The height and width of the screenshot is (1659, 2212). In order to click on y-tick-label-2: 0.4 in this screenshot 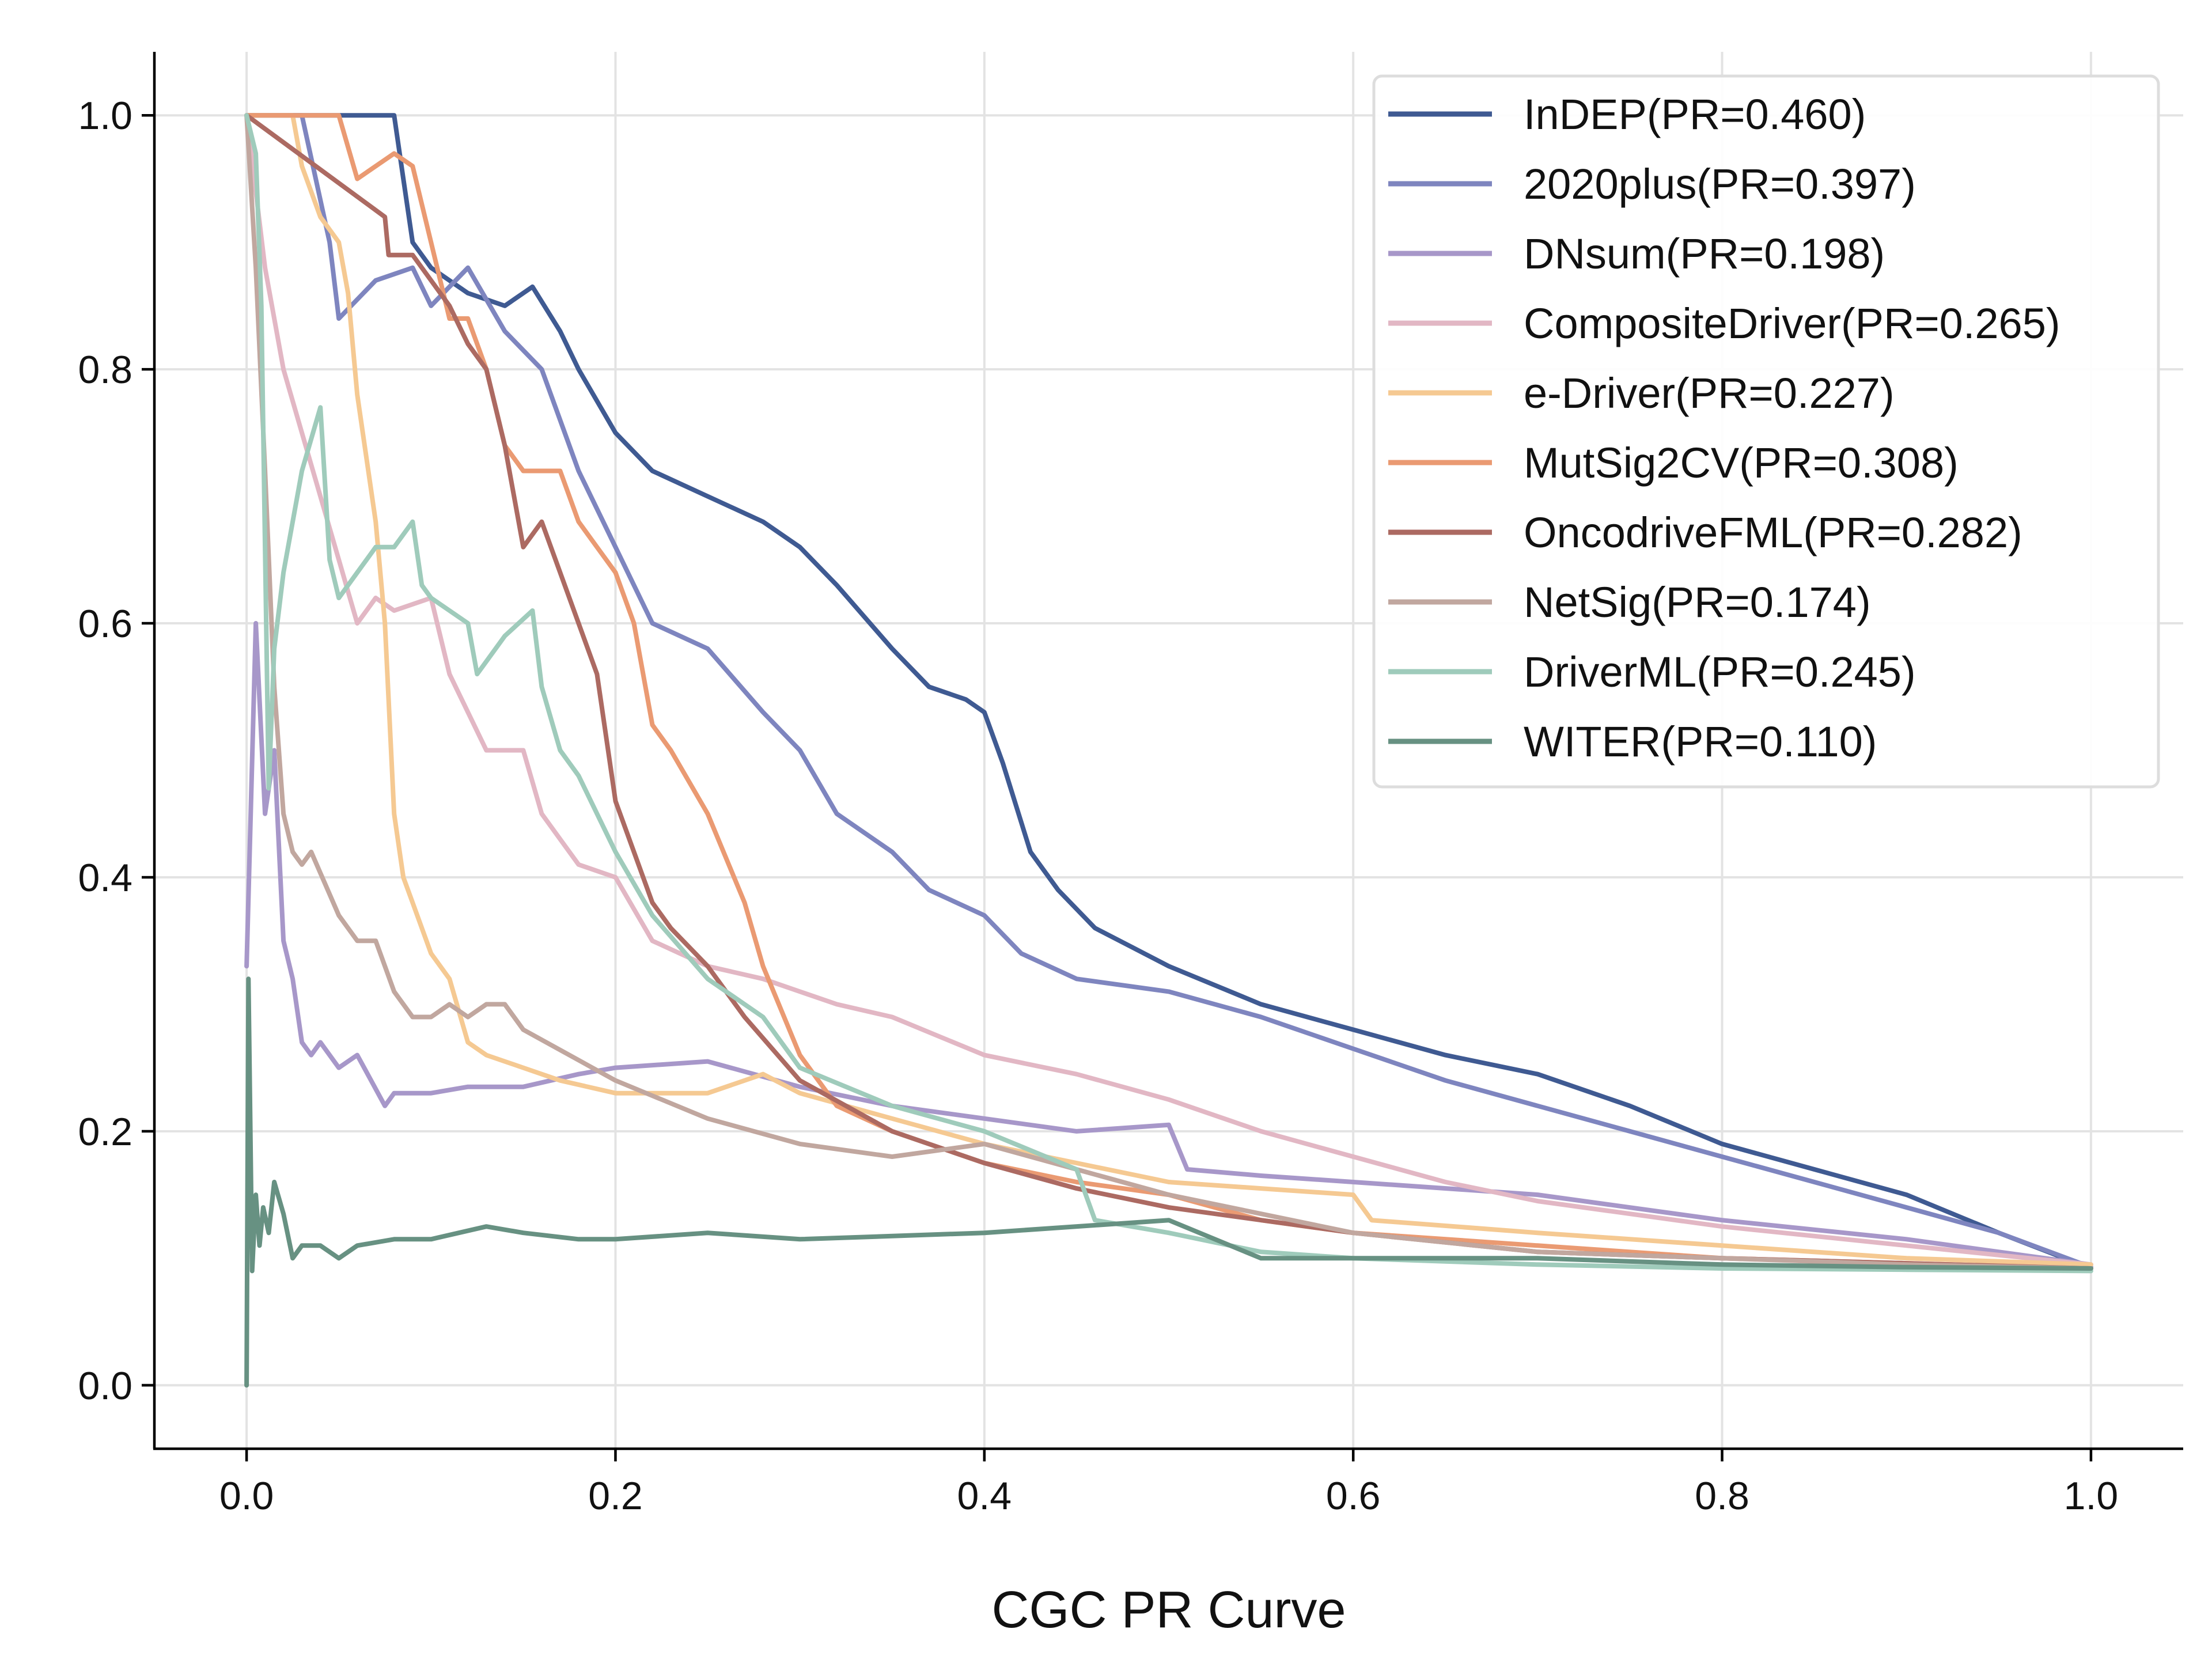, I will do `click(105, 878)`.